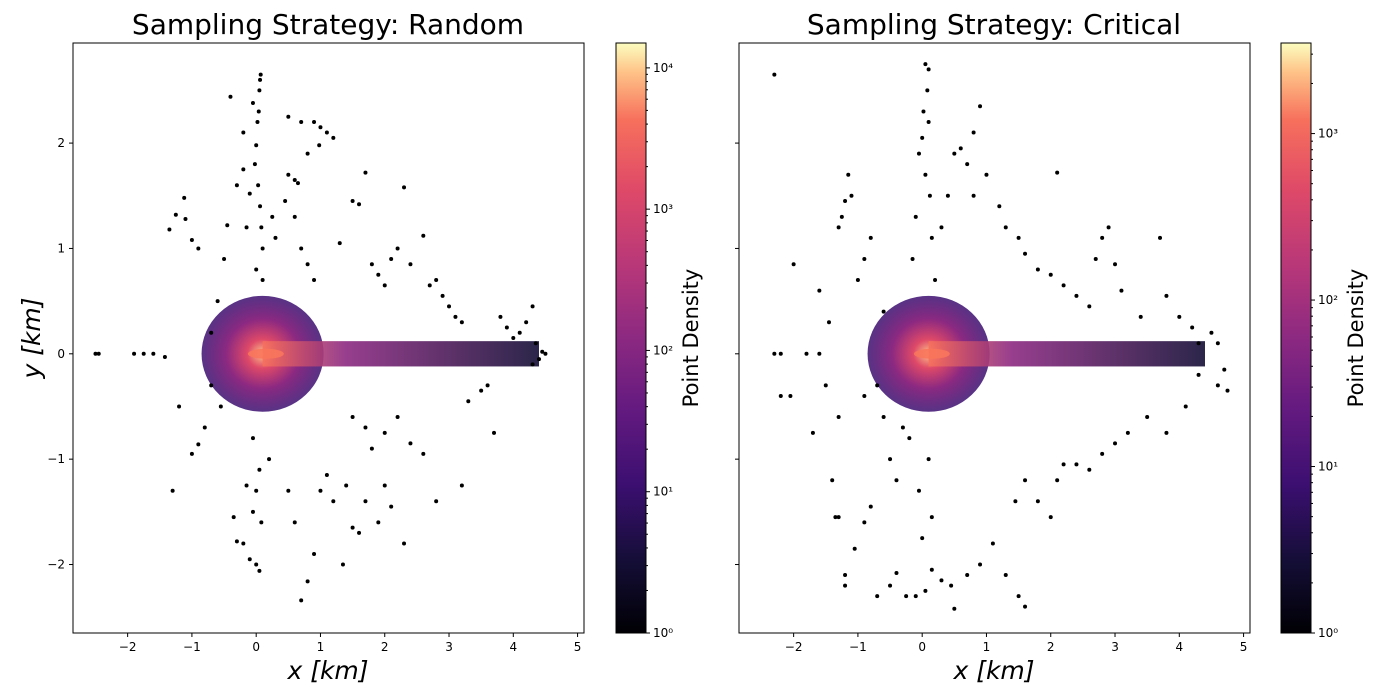 The width and height of the screenshot is (1400, 700). I want to click on y-tick-label: −2, so click(56, 565).